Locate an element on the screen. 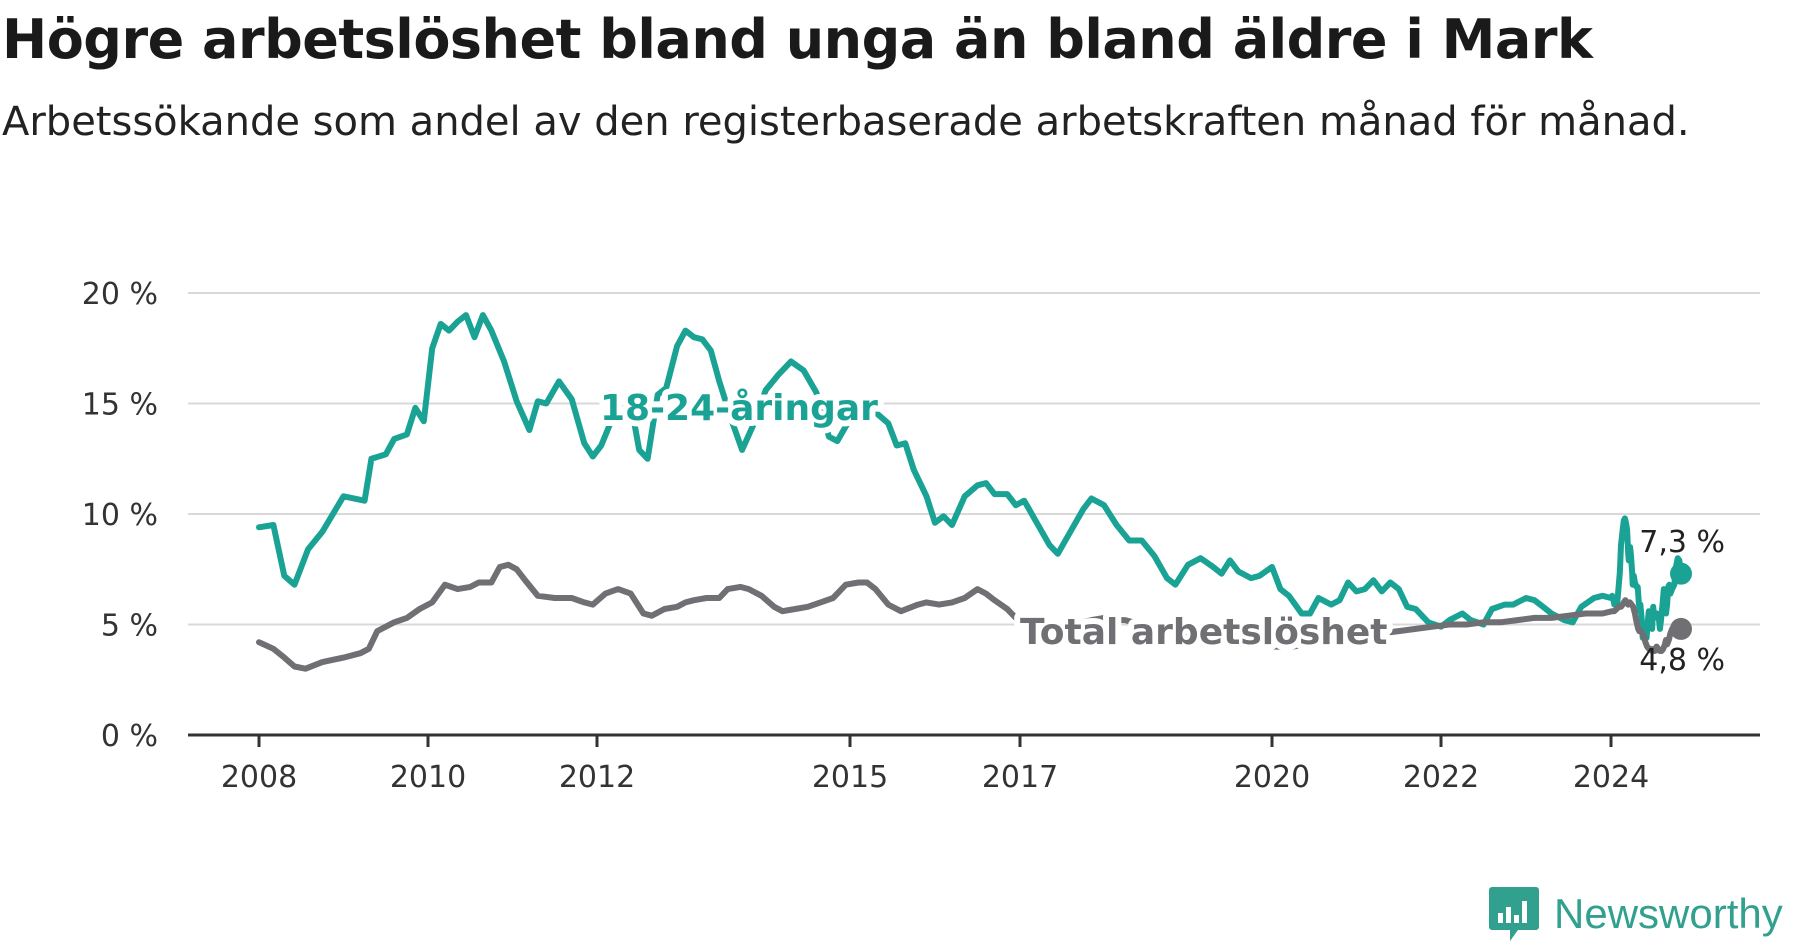  series-name-label: Total arbetslöshet is located at coordinates (1204, 632).